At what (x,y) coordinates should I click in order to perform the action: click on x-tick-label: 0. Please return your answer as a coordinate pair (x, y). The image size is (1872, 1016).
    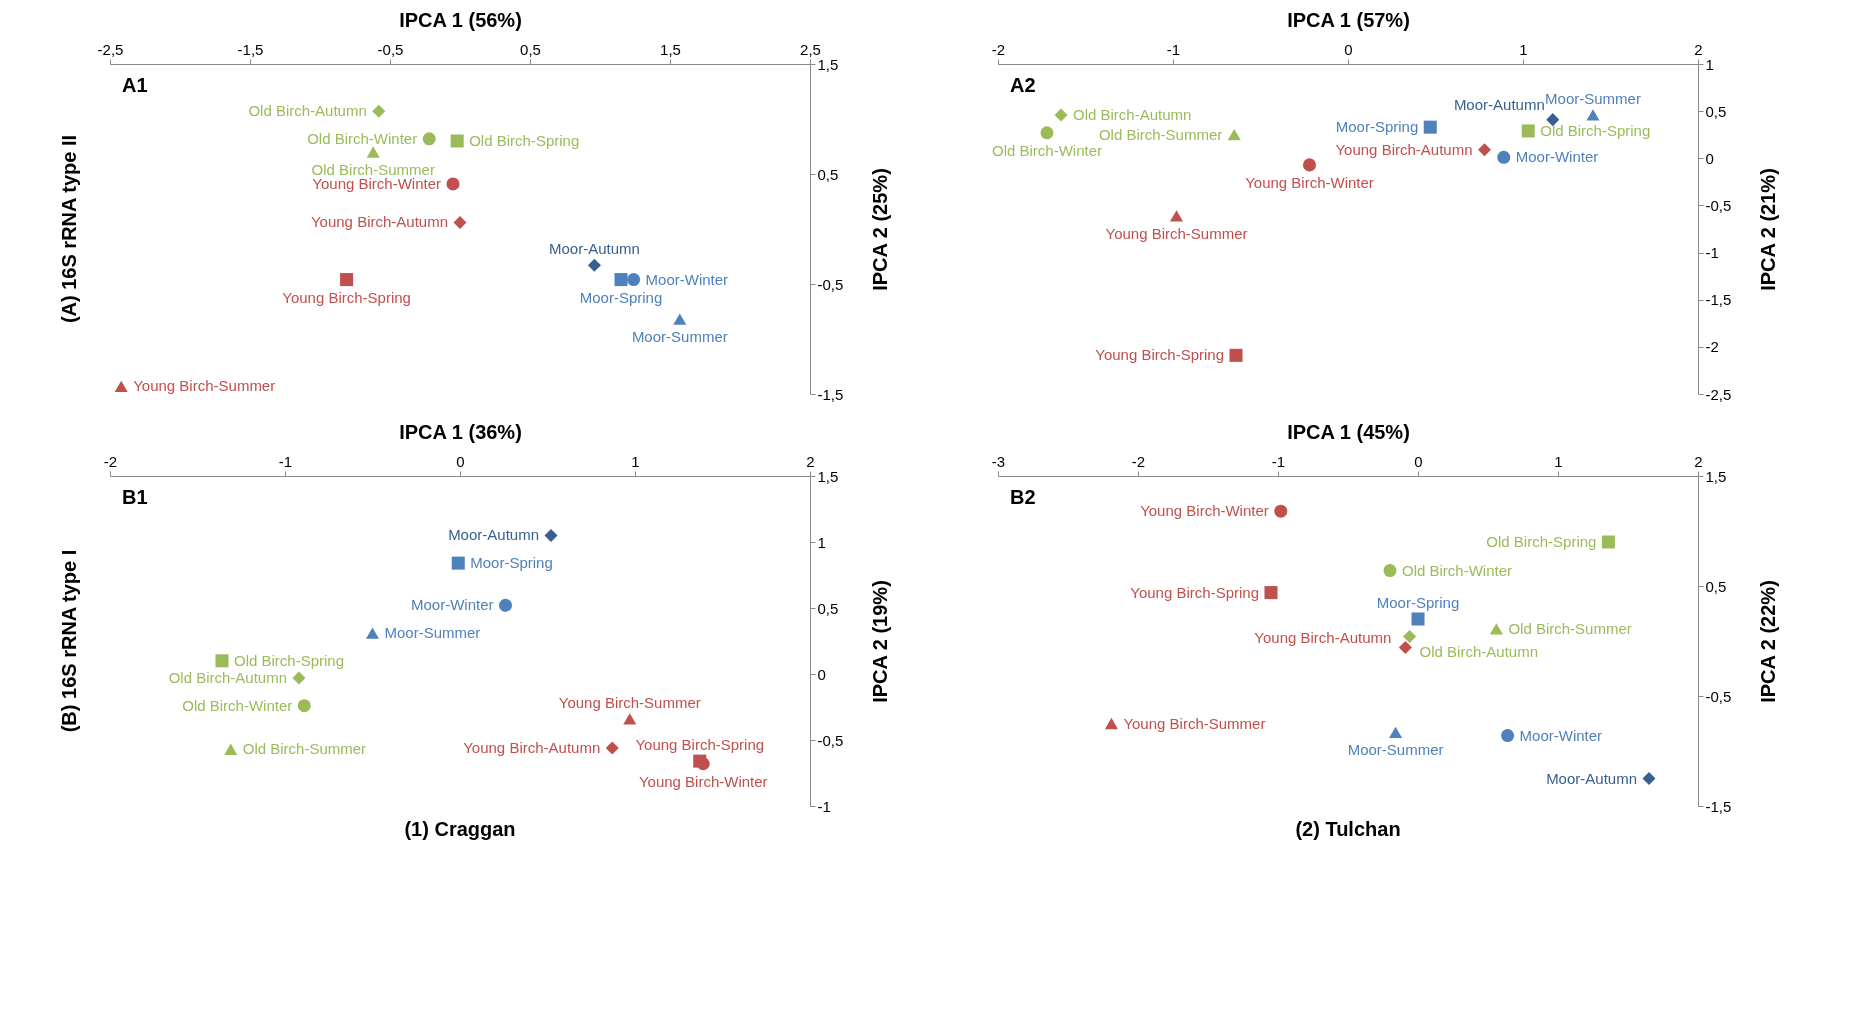
    Looking at the image, I should click on (460, 461).